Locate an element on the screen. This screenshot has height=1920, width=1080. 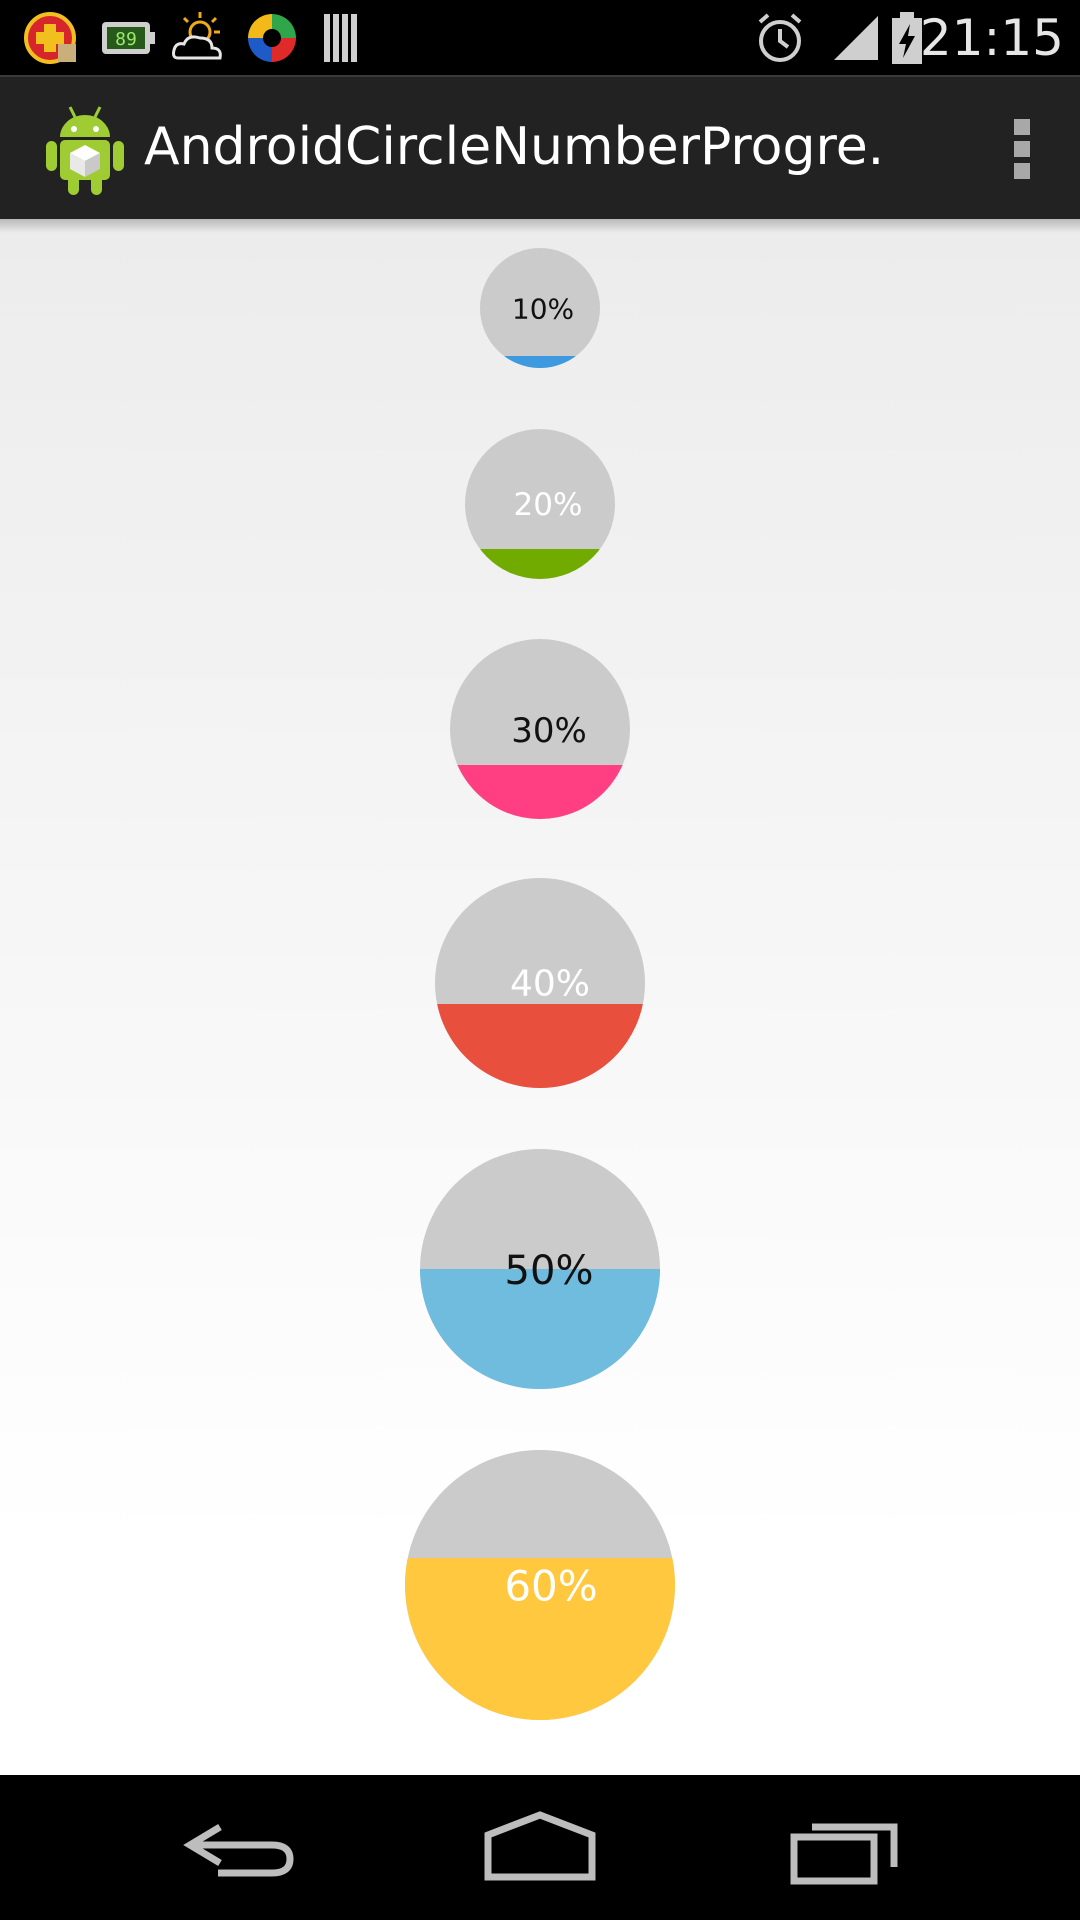
status-bar: 89 21:15 is located at coordinates (540, 37).